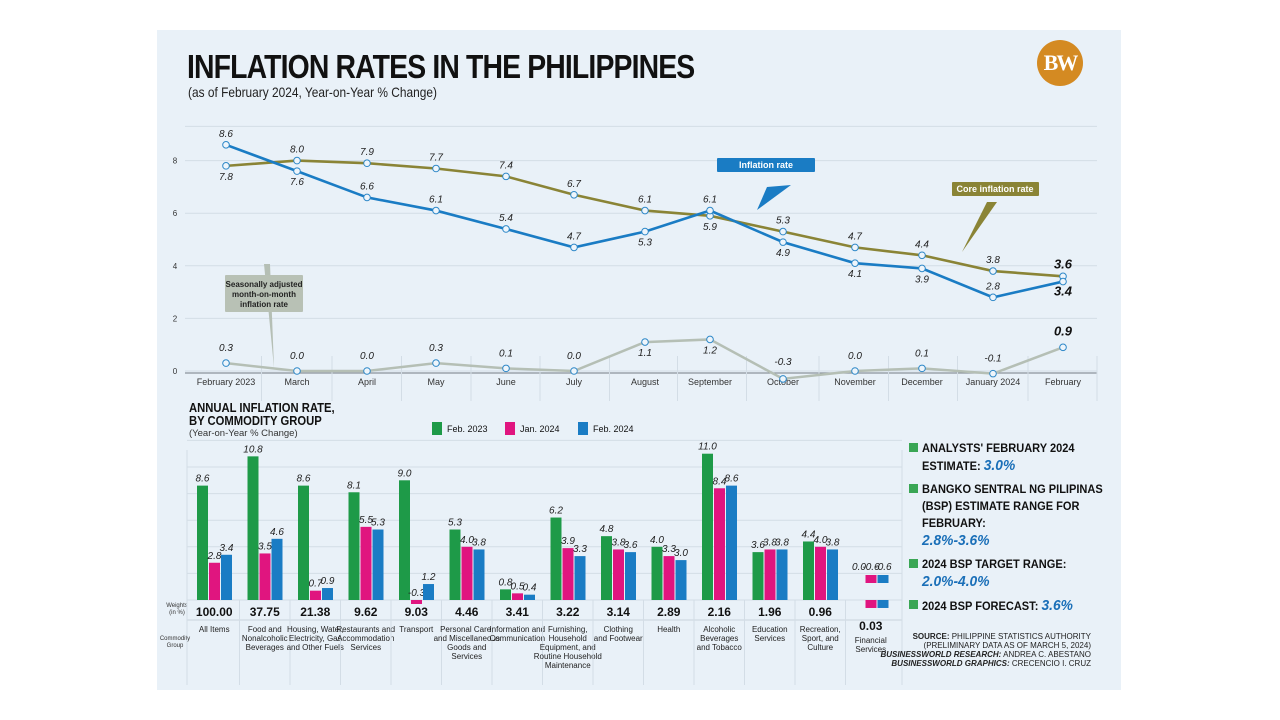  I want to click on commodity-group-label: Beverages, so click(265, 647).